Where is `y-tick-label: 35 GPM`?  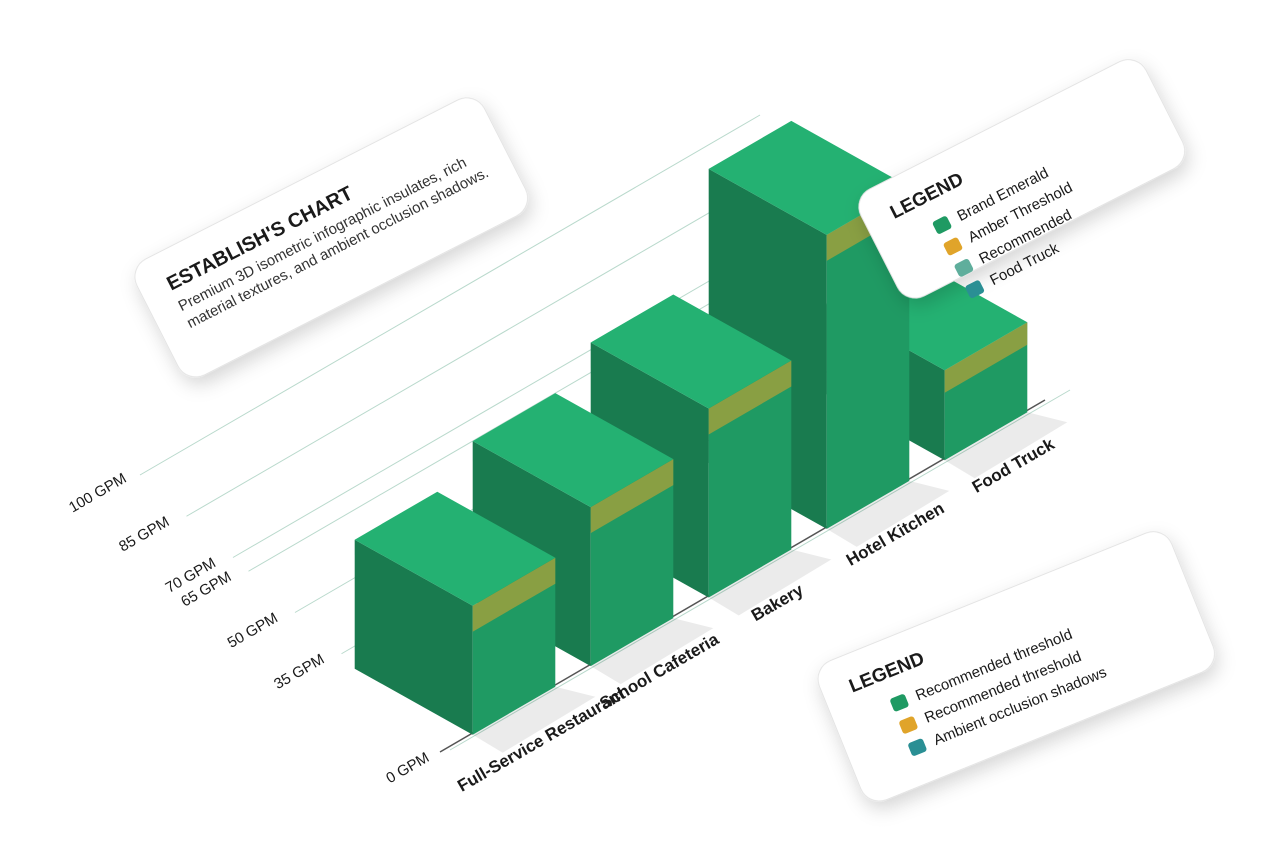
y-tick-label: 35 GPM is located at coordinates (299, 672).